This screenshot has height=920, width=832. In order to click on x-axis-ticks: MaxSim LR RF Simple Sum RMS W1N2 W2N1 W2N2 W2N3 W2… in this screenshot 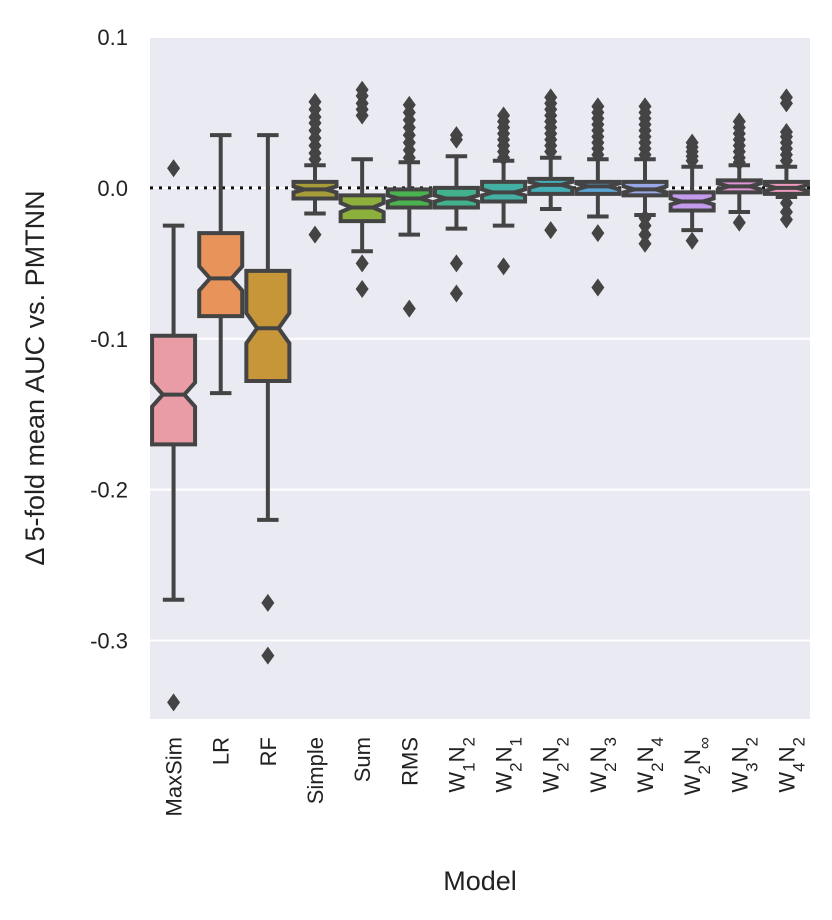, I will do `click(485, 776)`.